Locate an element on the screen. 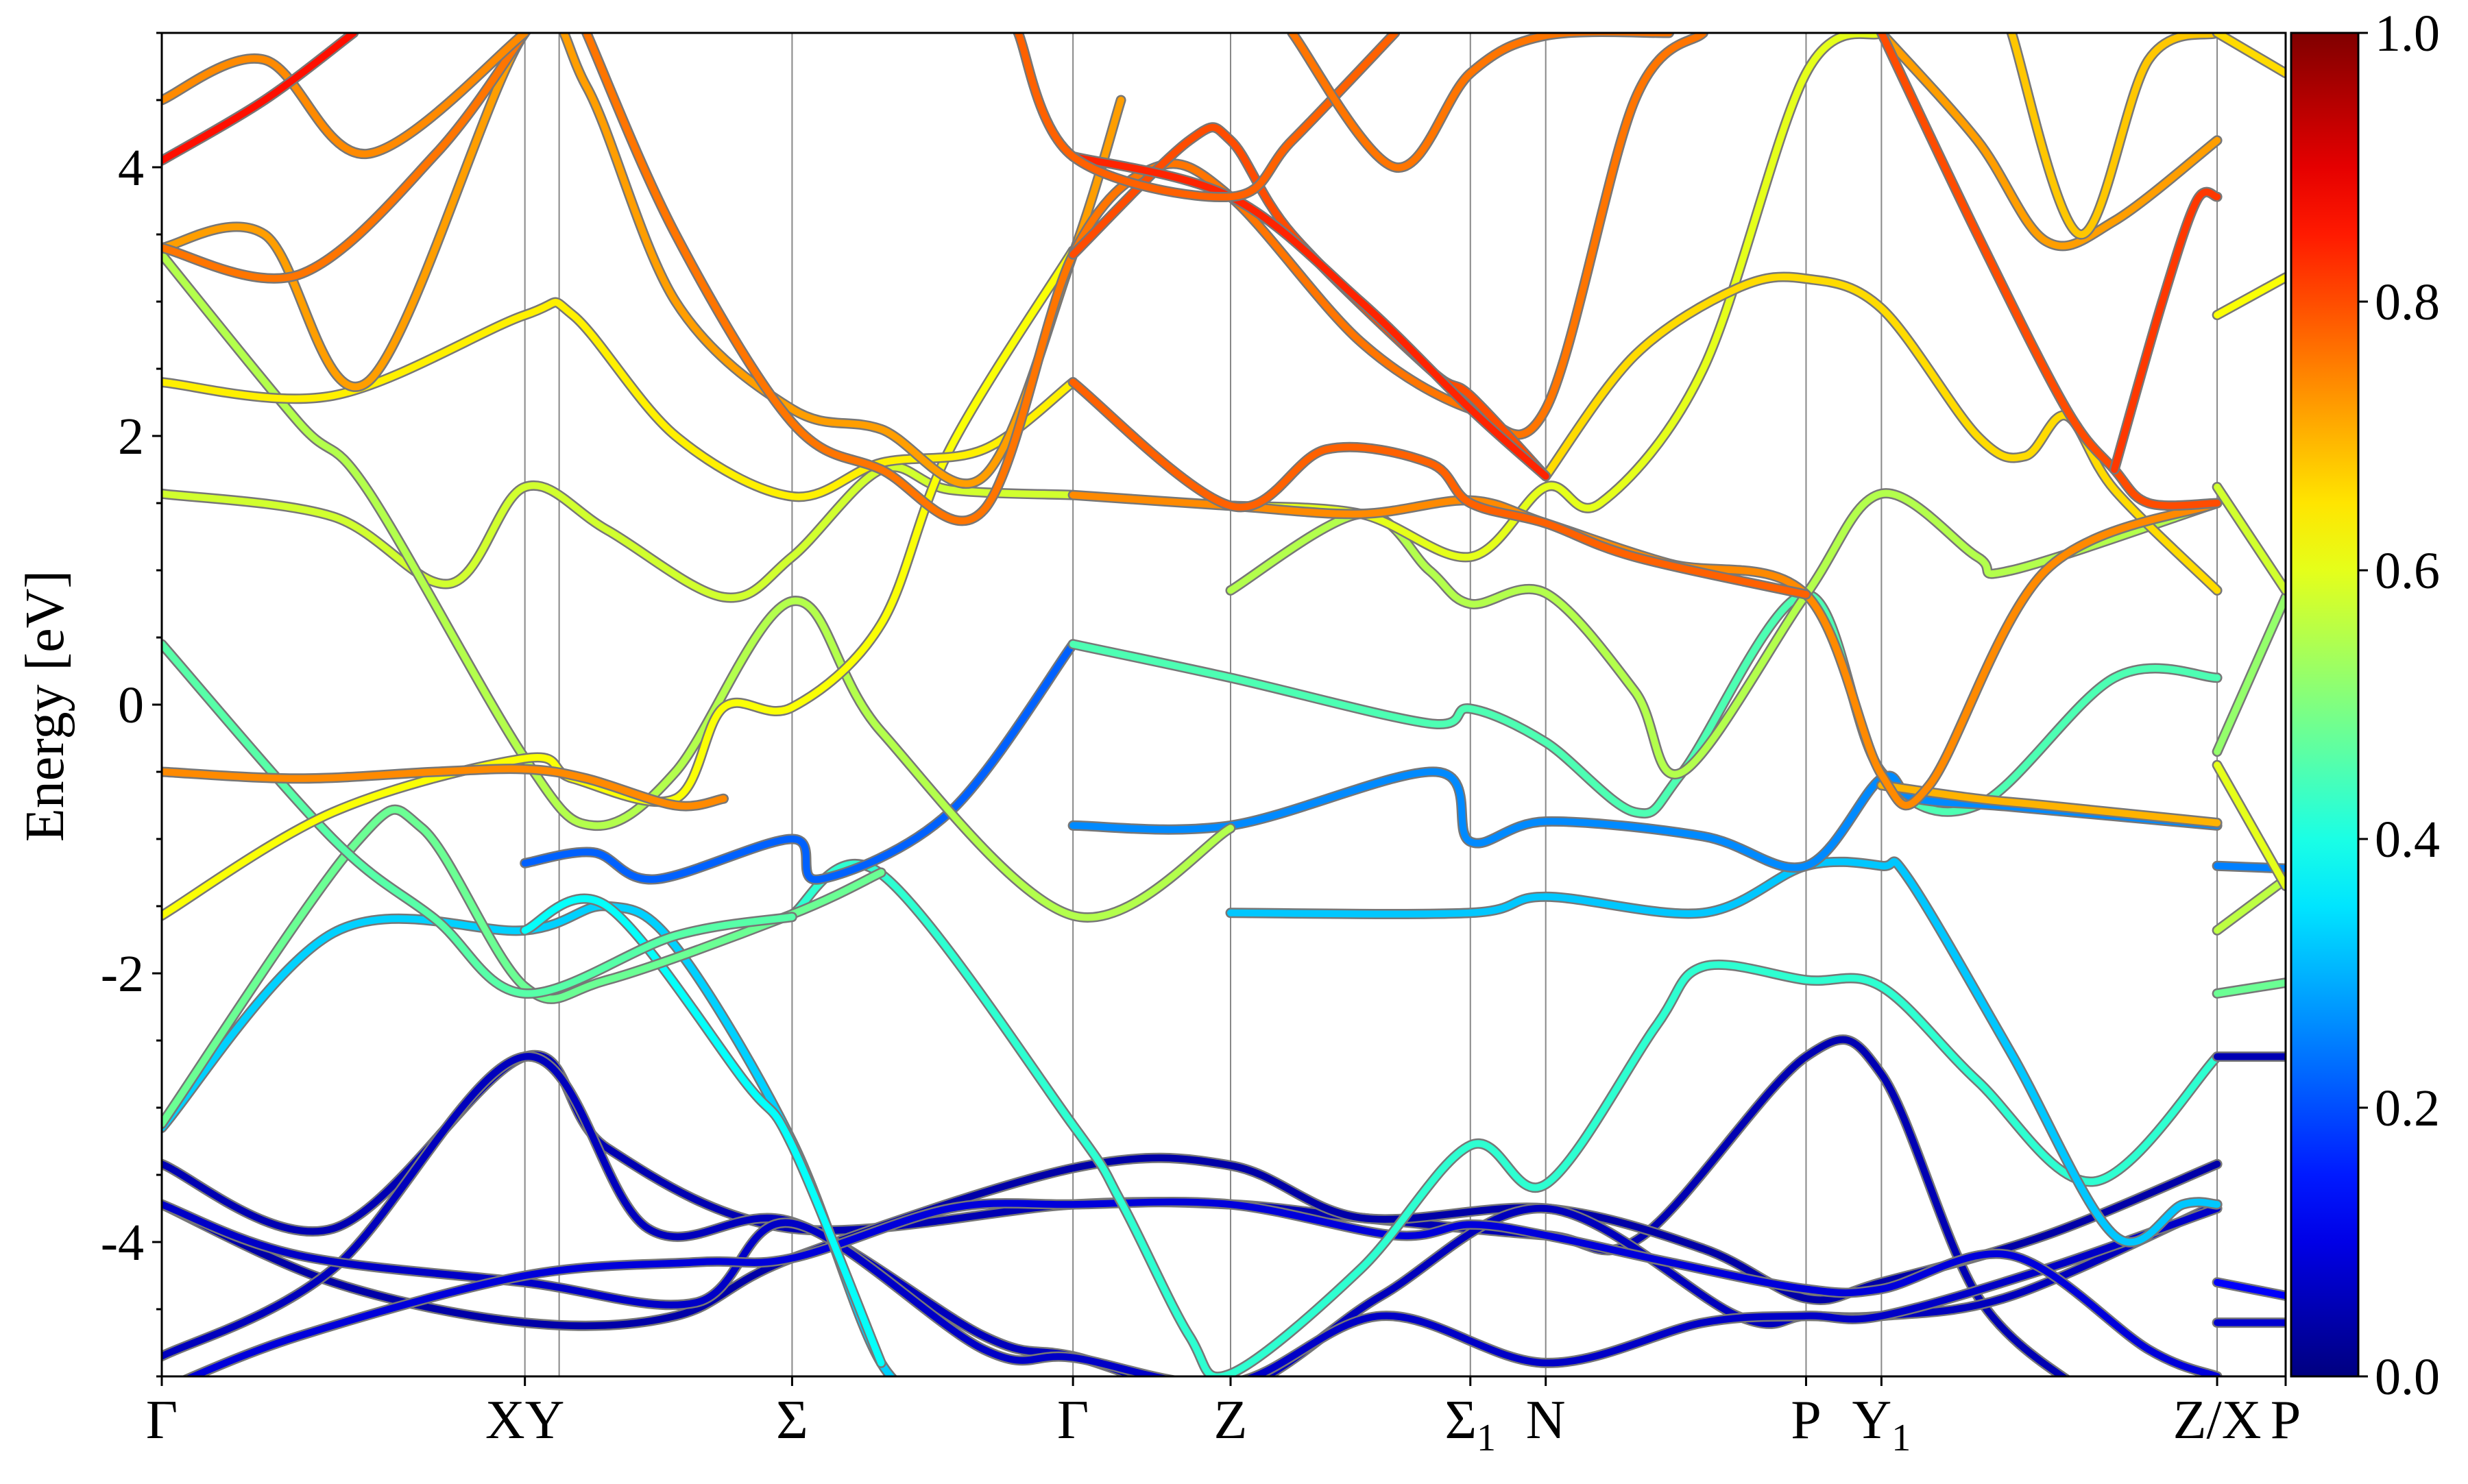  x-tick-label: Z/X is located at coordinates (2217, 1420).